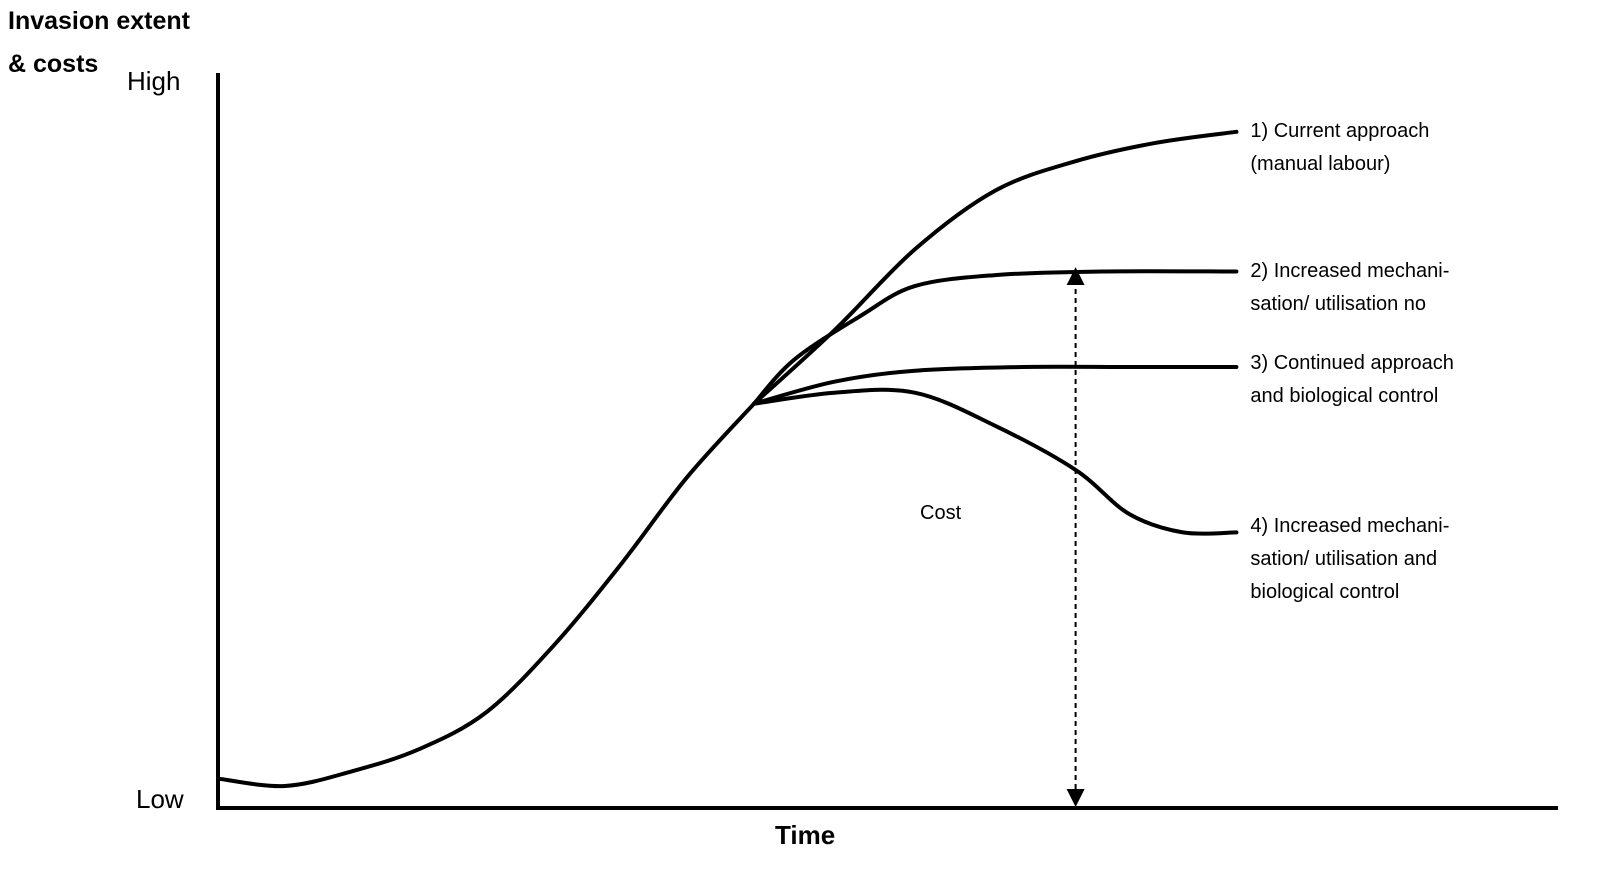  Describe the element at coordinates (1350, 526) in the screenshot. I see `series-label-4-line-1: 4) Increased mechani-` at that location.